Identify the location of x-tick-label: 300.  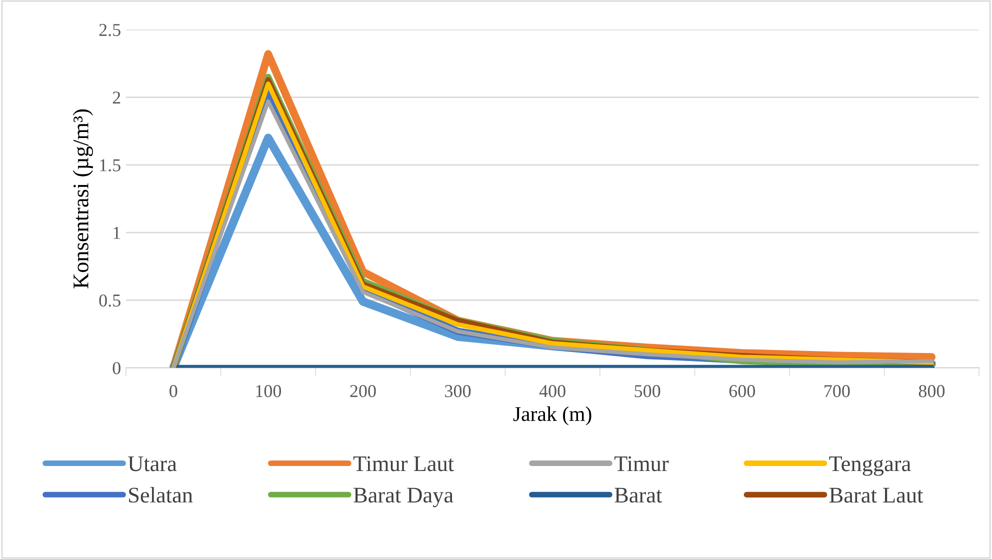
(458, 391).